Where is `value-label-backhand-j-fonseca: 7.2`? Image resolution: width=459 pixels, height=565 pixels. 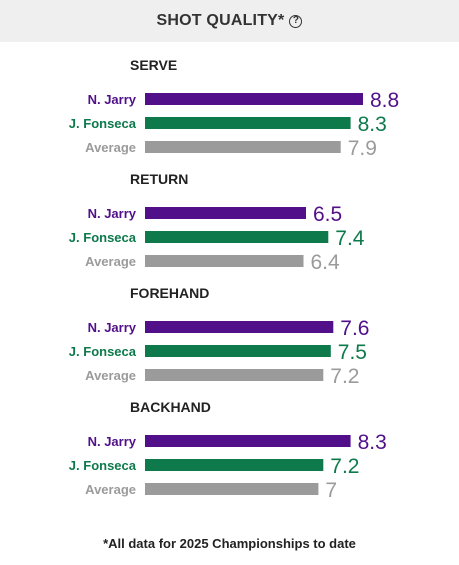
value-label-backhand-j-fonseca: 7.2 is located at coordinates (344, 466).